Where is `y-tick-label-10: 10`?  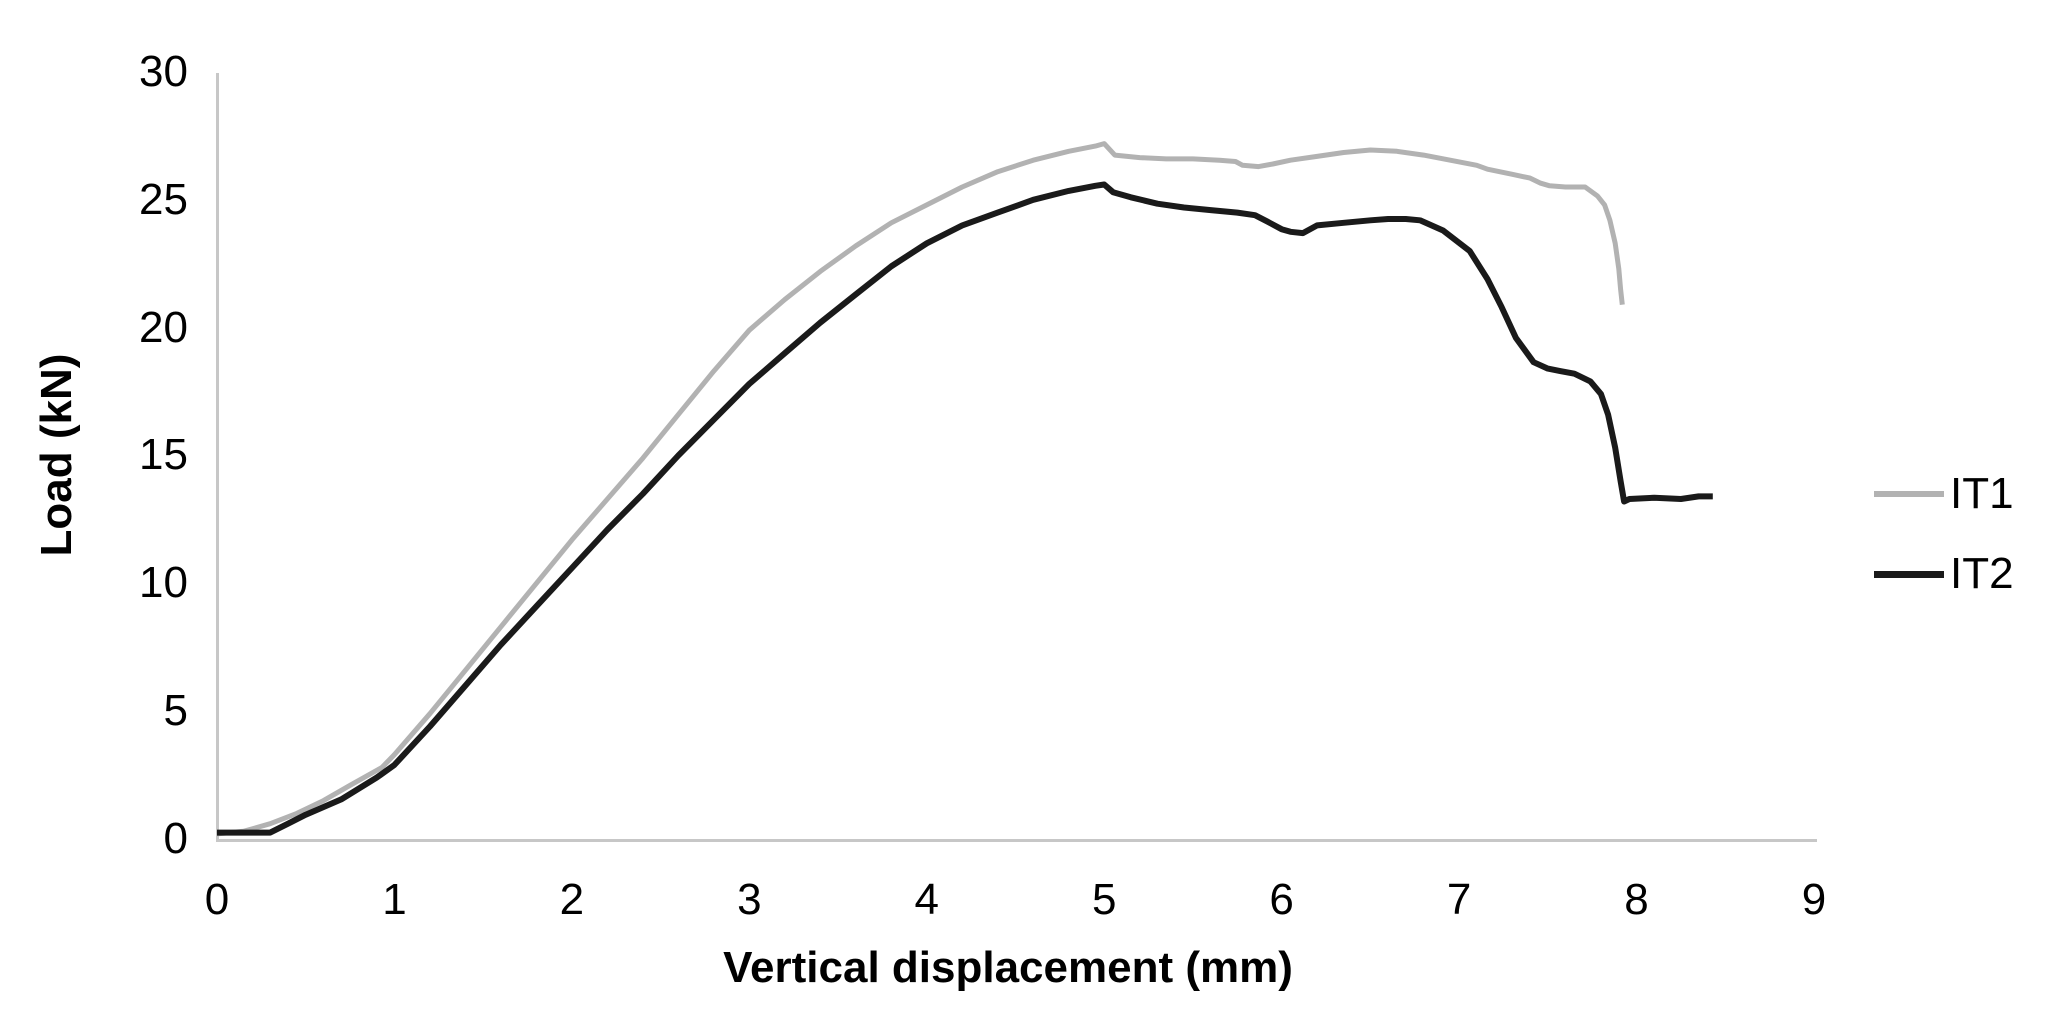 y-tick-label-10: 10 is located at coordinates (163, 583).